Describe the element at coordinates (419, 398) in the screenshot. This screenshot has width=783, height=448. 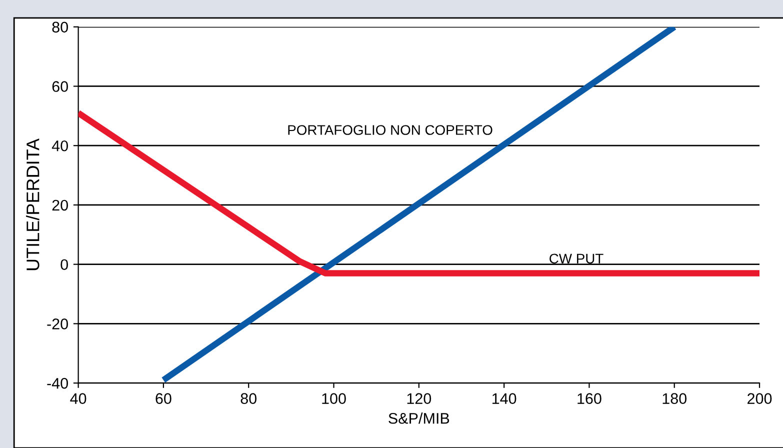
I see `x-tick-label: 120` at that location.